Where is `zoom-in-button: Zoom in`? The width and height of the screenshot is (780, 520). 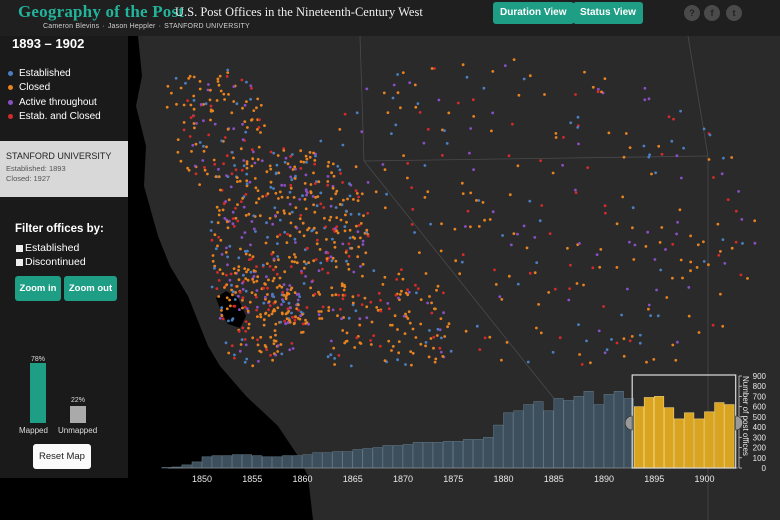 zoom-in-button: Zoom in is located at coordinates (38, 288).